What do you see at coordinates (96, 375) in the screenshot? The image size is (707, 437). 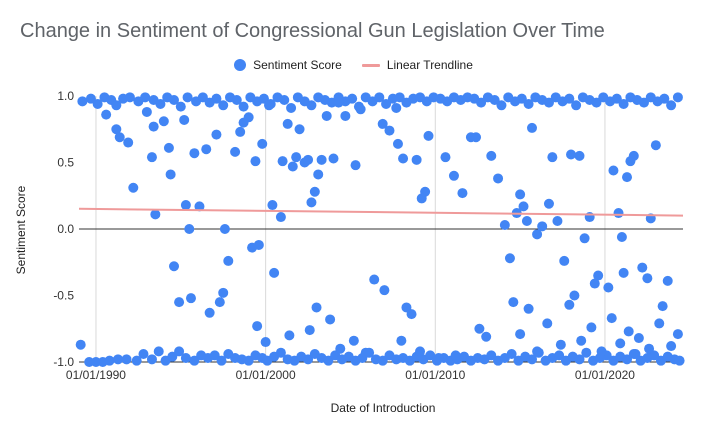 I see `x-tick-label: 01/01/1990` at bounding box center [96, 375].